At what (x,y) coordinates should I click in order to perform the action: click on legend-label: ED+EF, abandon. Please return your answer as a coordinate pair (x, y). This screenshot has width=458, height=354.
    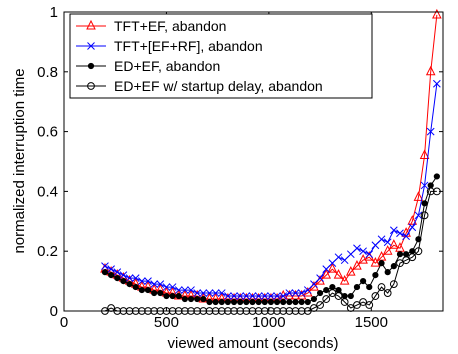
    Looking at the image, I should click on (167, 66).